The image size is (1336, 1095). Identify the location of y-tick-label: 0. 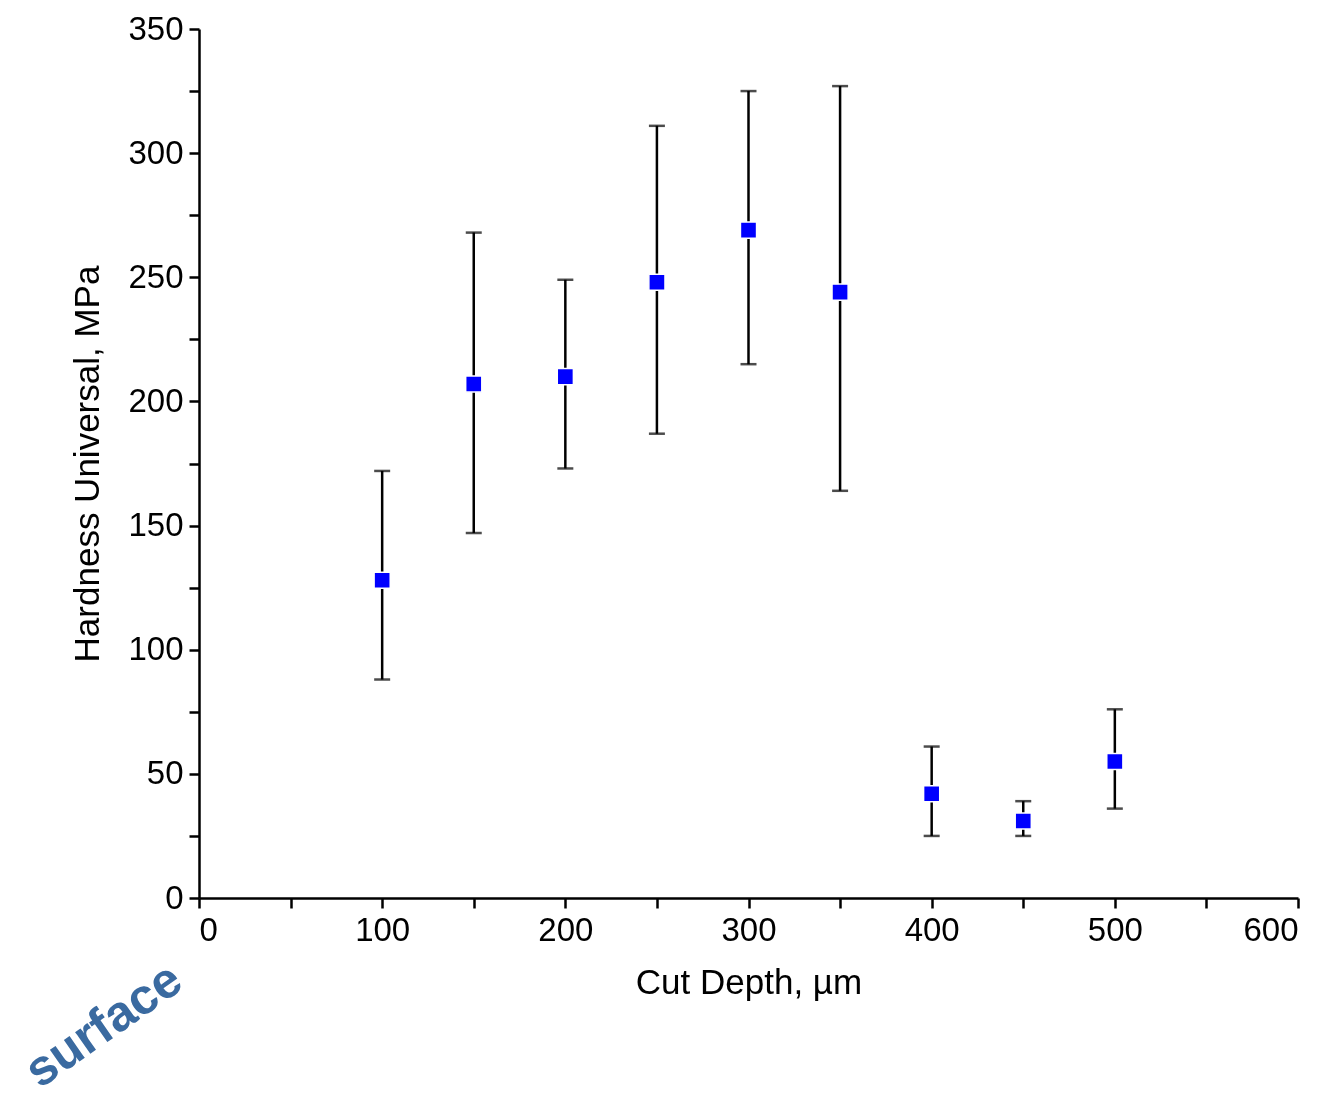
(174, 897).